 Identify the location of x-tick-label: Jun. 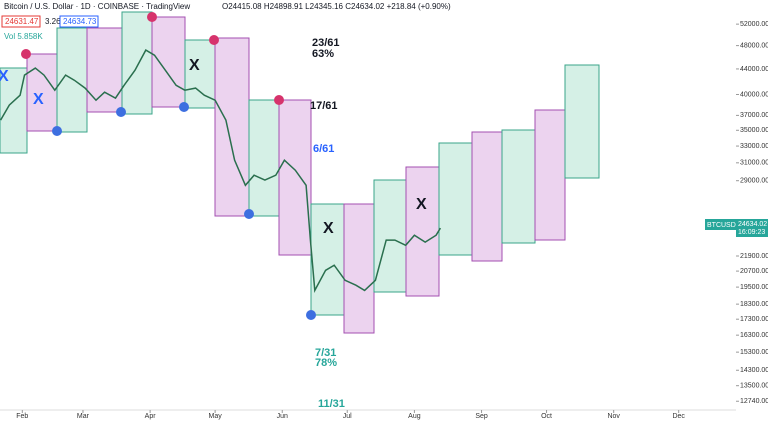
(282, 416).